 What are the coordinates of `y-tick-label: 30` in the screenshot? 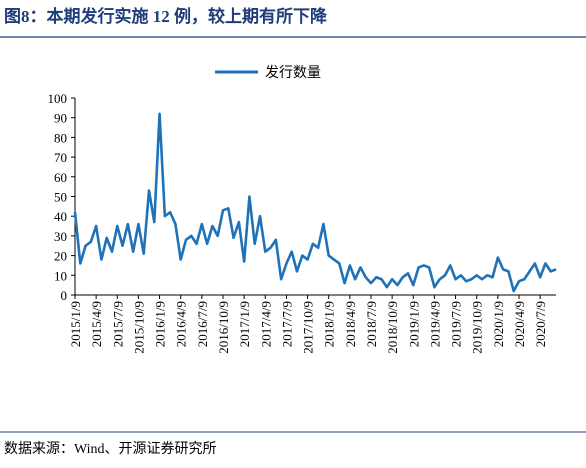 It's located at (60, 236).